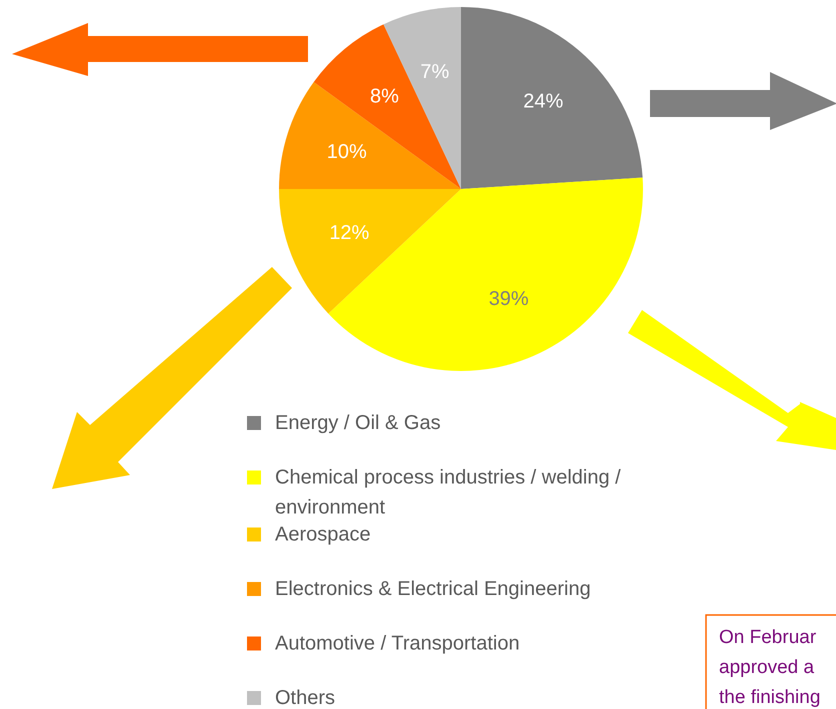  I want to click on data-label: 10%, so click(346, 151).